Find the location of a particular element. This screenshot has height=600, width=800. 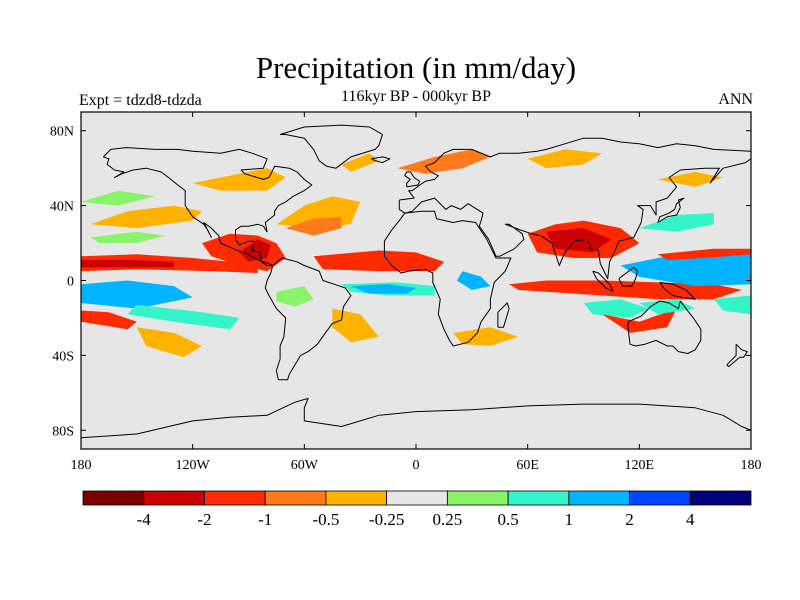

coastline-new-guinea is located at coordinates (677, 290).